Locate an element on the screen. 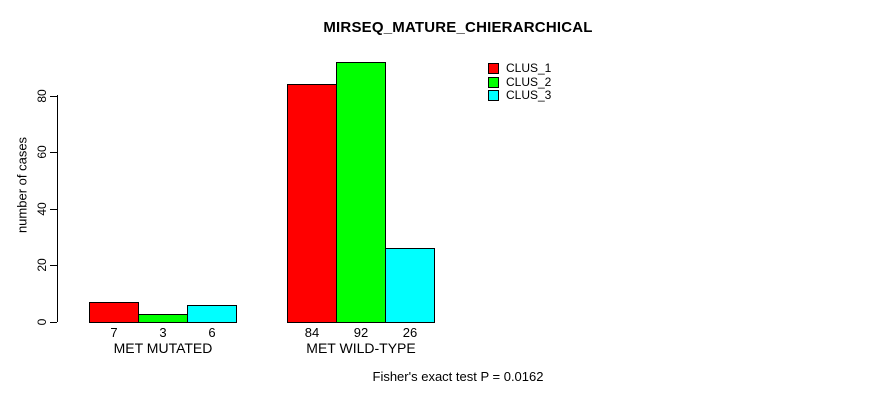 Image resolution: width=890 pixels, height=400 pixels. legend-item: CLUS_1 is located at coordinates (519, 68).